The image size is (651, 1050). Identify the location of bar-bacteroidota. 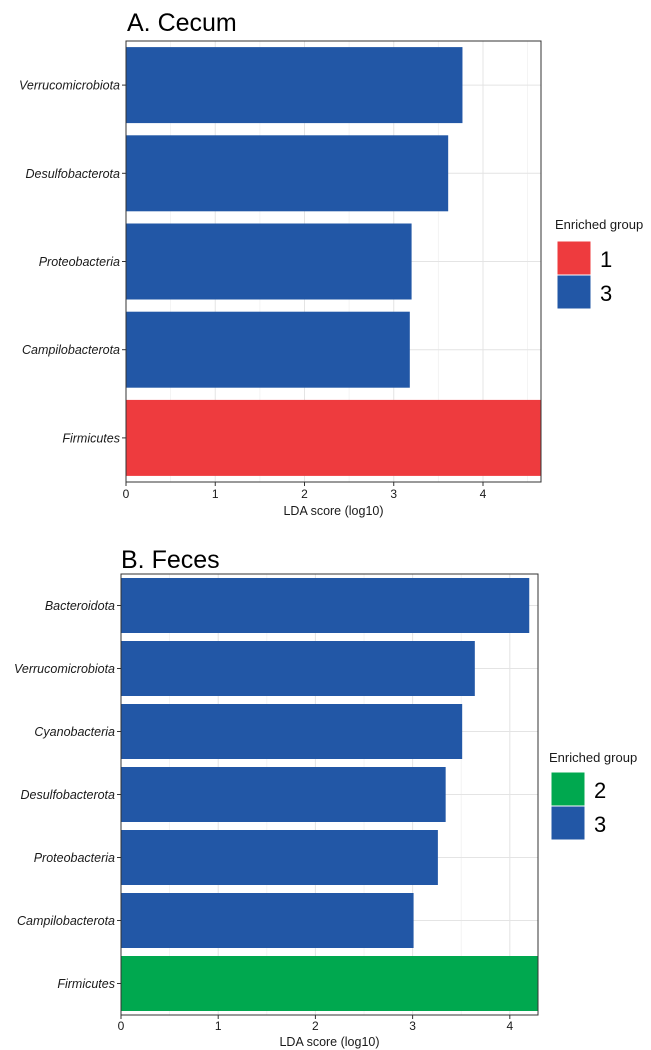
(325, 605).